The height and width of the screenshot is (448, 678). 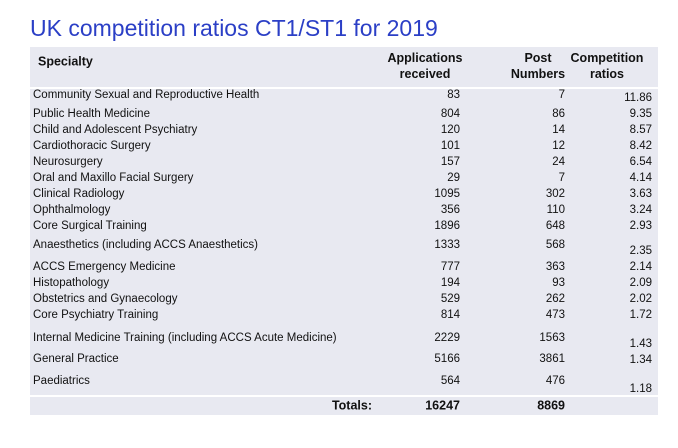 What do you see at coordinates (68, 162) in the screenshot?
I see `specialty: Neurosurgery` at bounding box center [68, 162].